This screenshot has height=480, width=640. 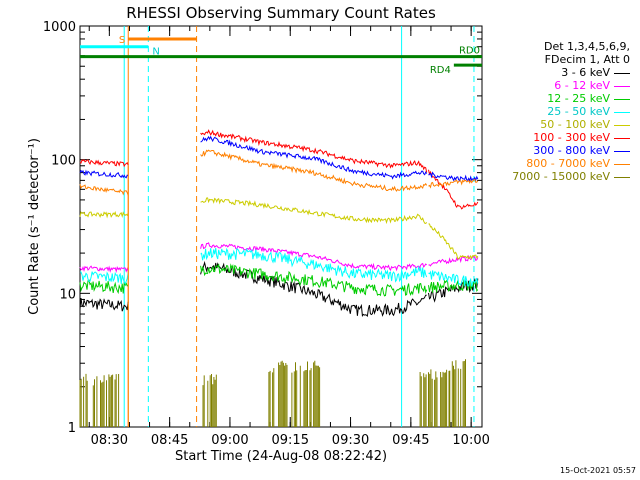 What do you see at coordinates (155, 52) in the screenshot?
I see `annotation-label: N` at bounding box center [155, 52].